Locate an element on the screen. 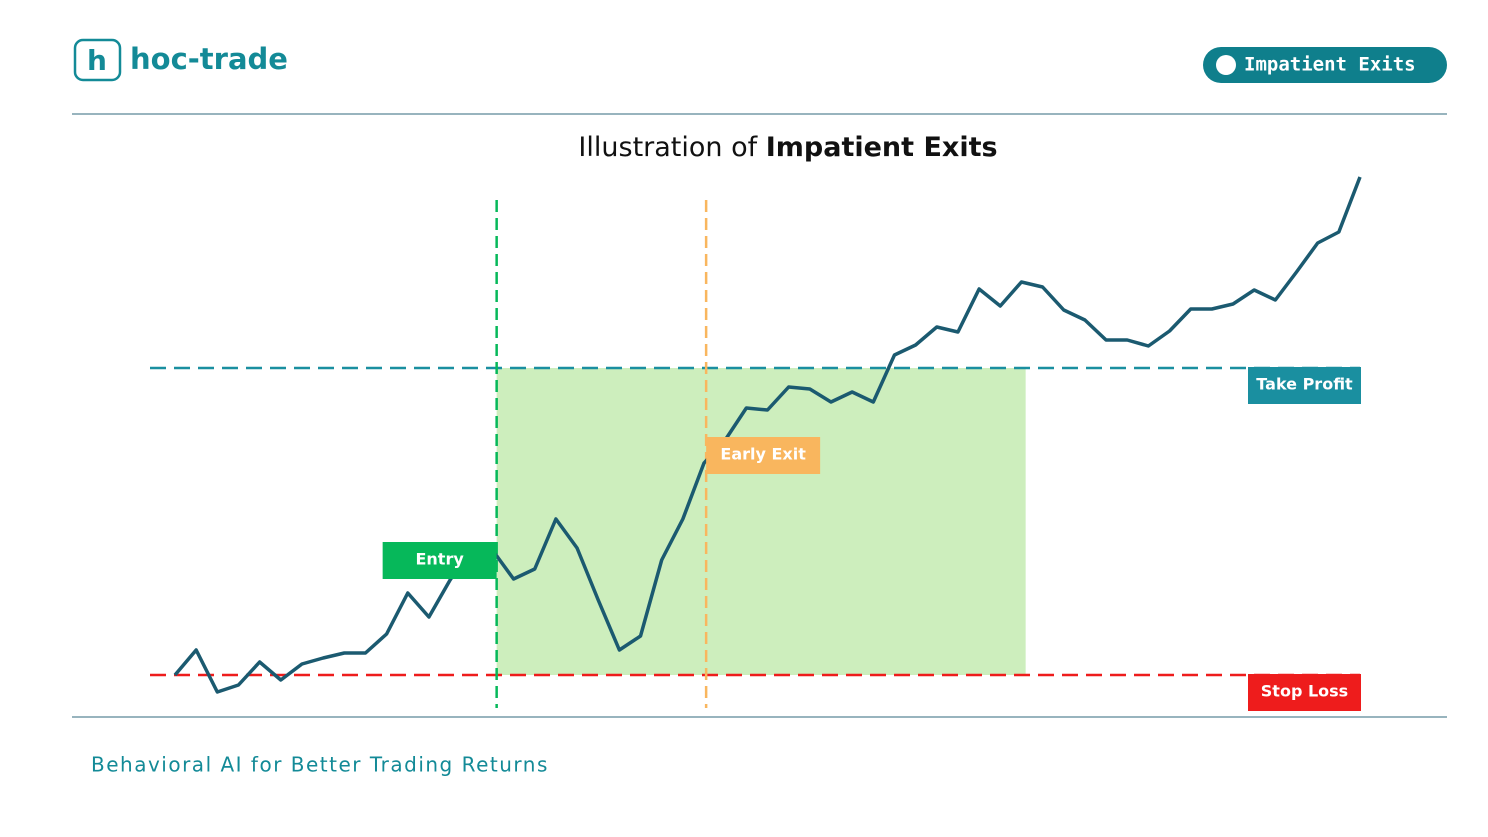 The image size is (1488, 837). logo: h hoc-trade is located at coordinates (180, 60).